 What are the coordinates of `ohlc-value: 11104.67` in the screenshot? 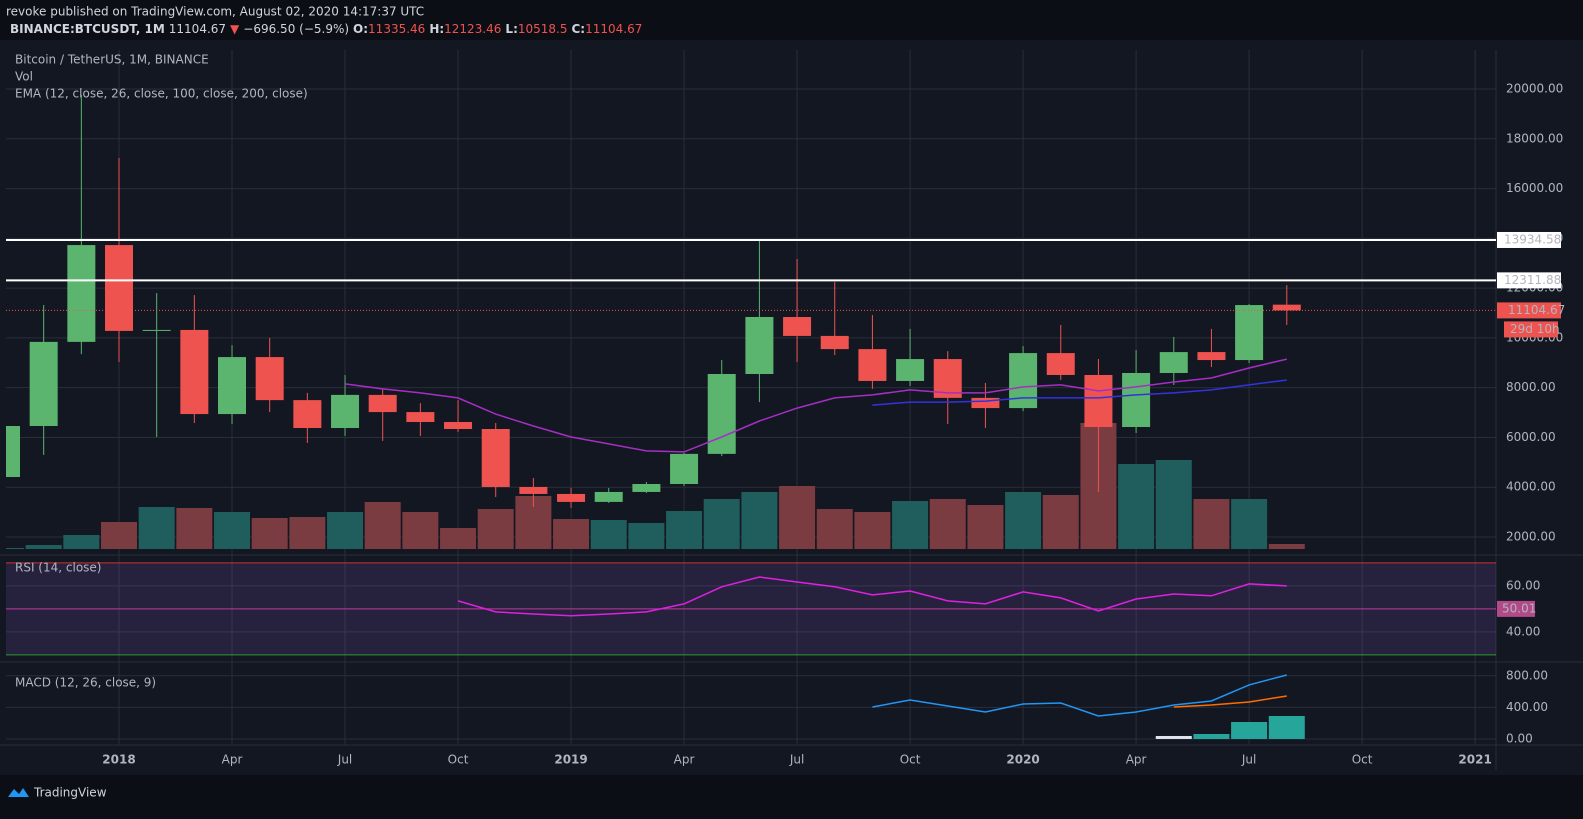 It's located at (613, 29).